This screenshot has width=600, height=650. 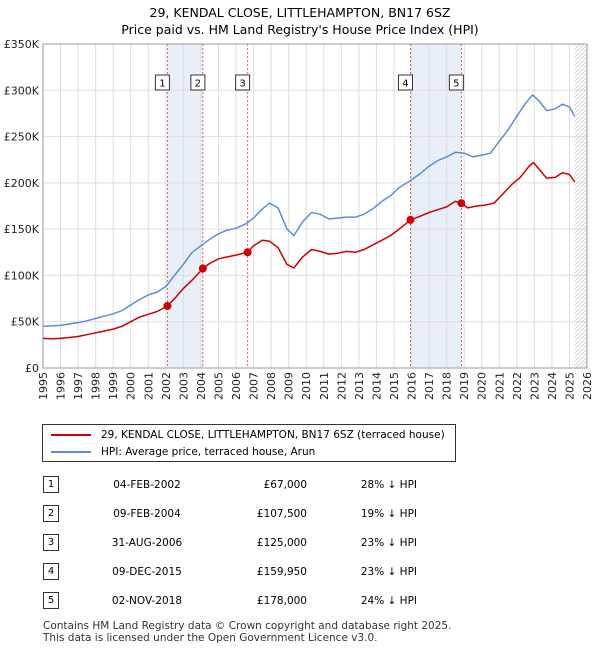 What do you see at coordinates (376, 386) in the screenshot?
I see `x-tick-label: 2014` at bounding box center [376, 386].